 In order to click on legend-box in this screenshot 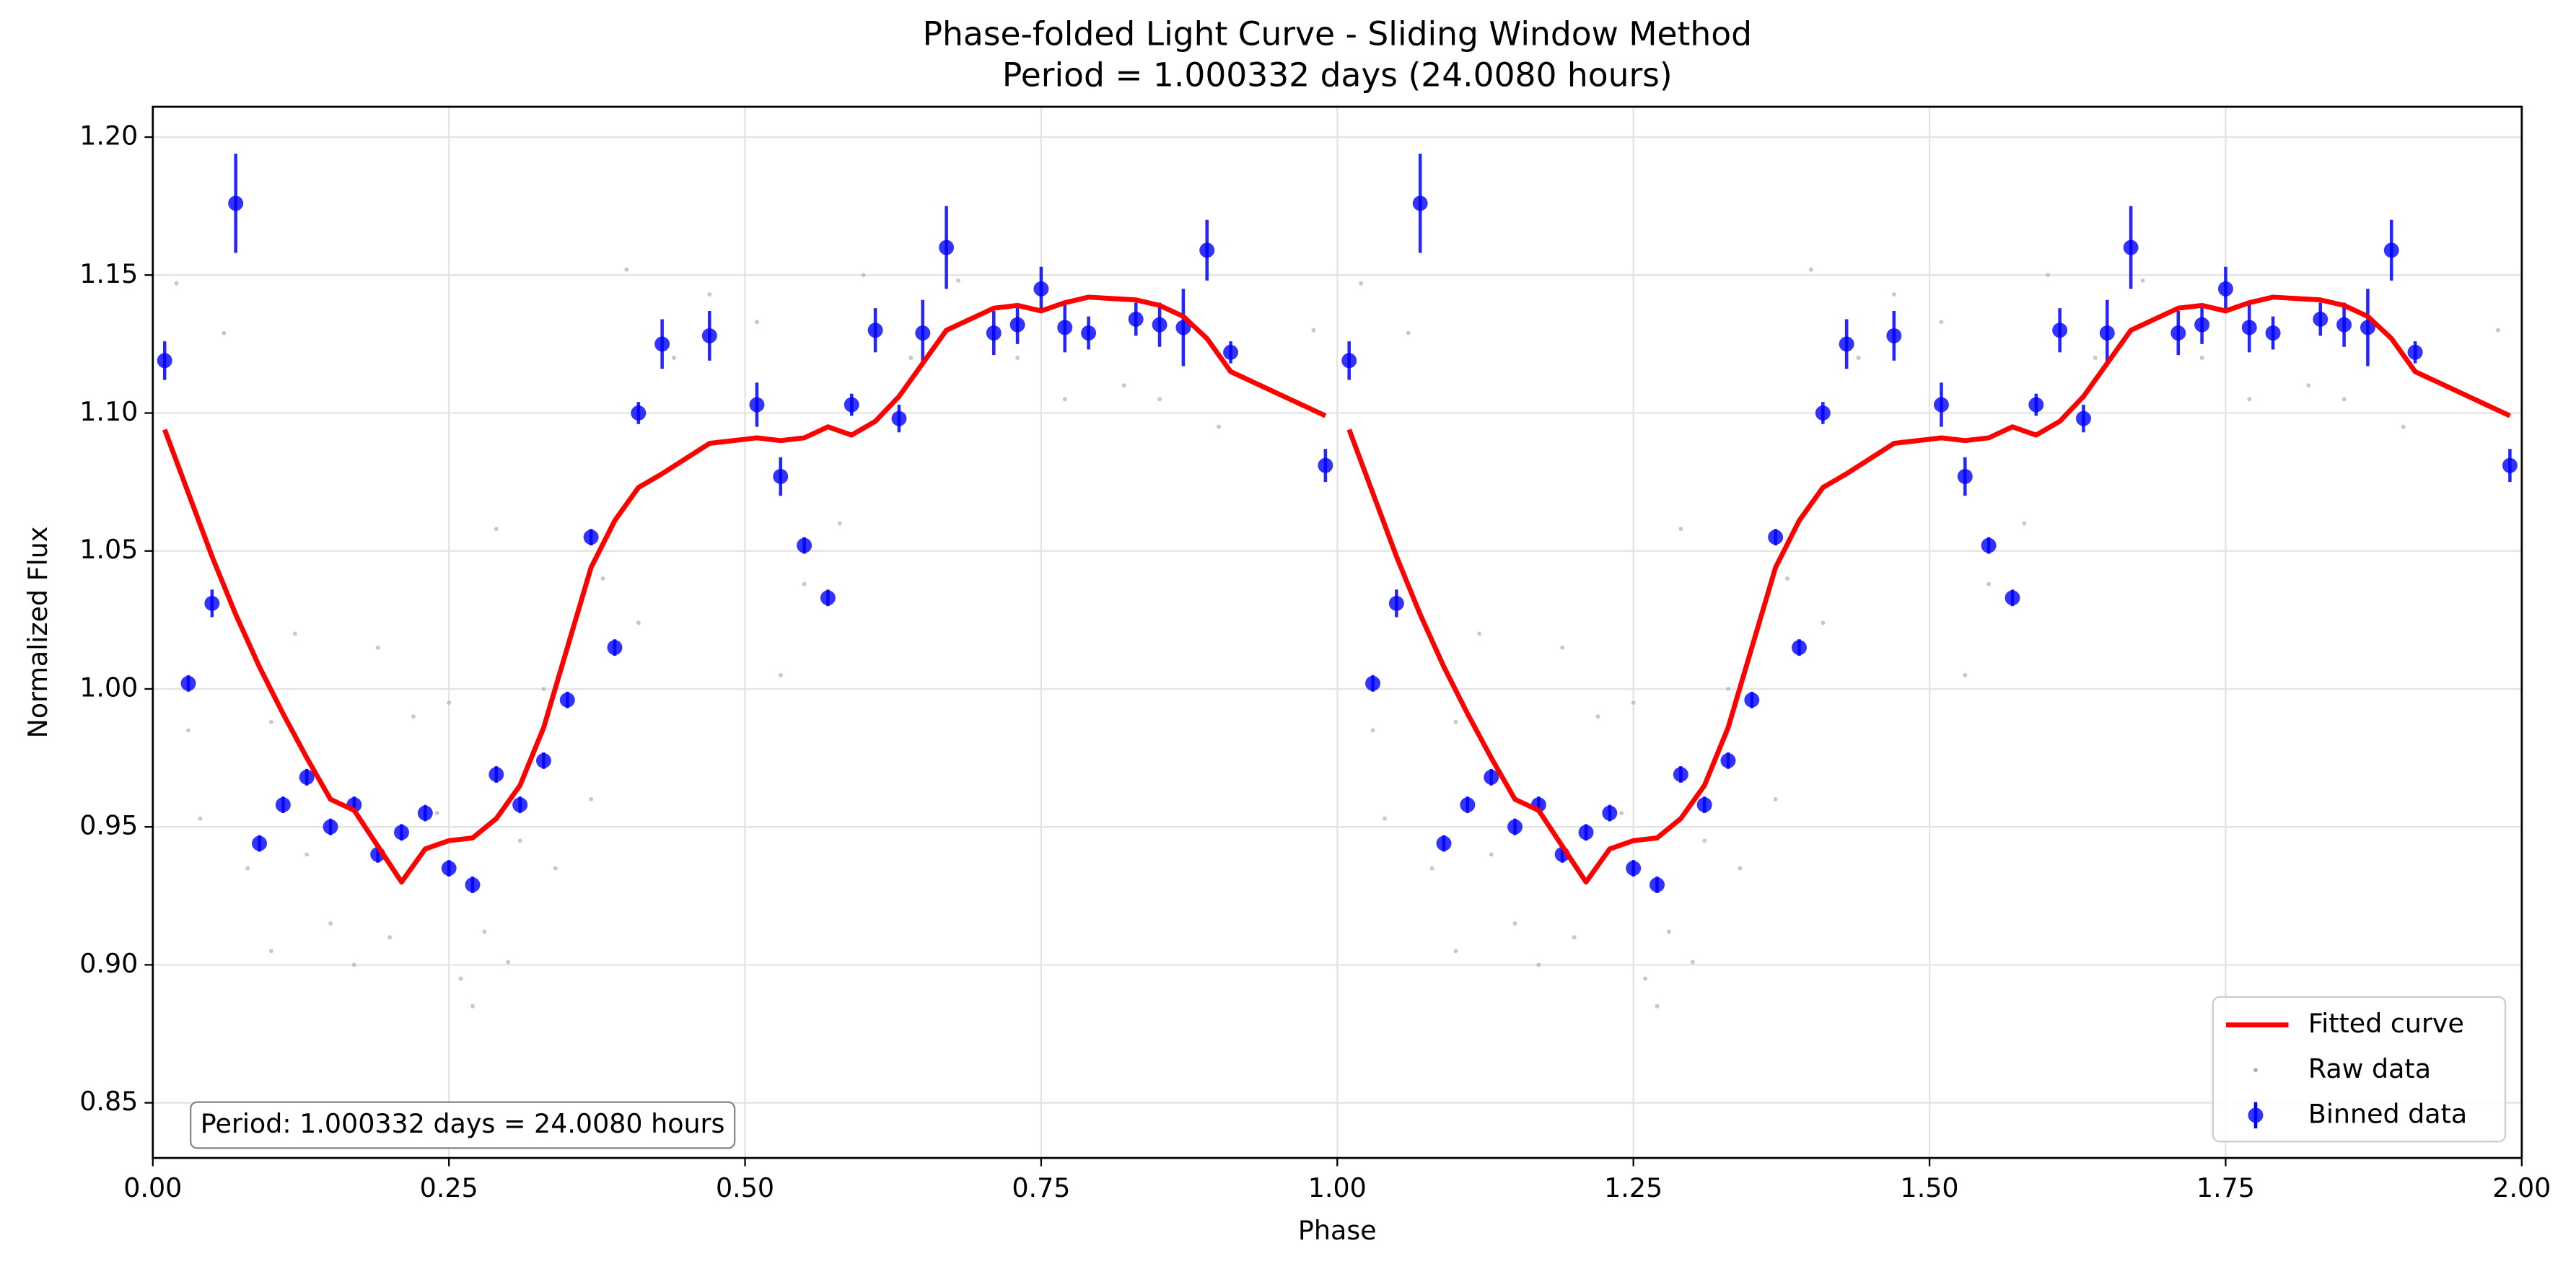, I will do `click(2359, 1069)`.